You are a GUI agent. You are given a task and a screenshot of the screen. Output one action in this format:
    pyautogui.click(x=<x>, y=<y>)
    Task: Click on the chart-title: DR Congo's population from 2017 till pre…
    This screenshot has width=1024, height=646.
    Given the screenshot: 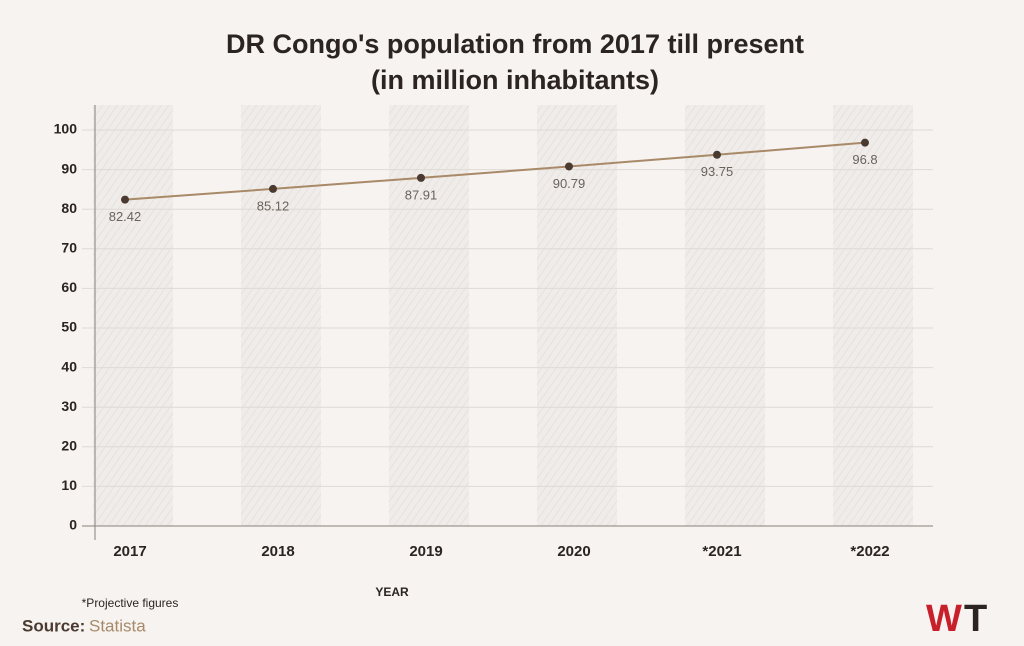 What is the action you would take?
    pyautogui.click(x=515, y=44)
    